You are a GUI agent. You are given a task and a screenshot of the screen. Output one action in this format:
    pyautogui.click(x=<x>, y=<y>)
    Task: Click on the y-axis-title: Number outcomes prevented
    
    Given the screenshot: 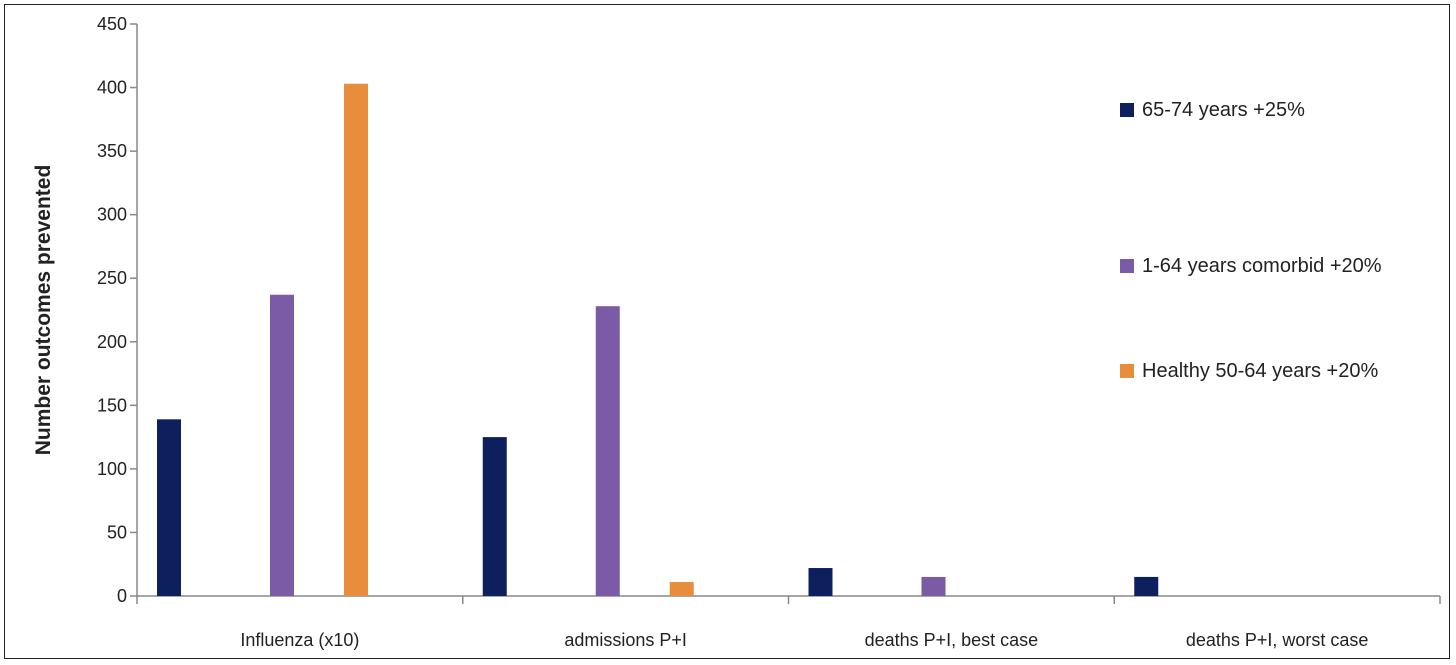 What is the action you would take?
    pyautogui.click(x=43, y=310)
    